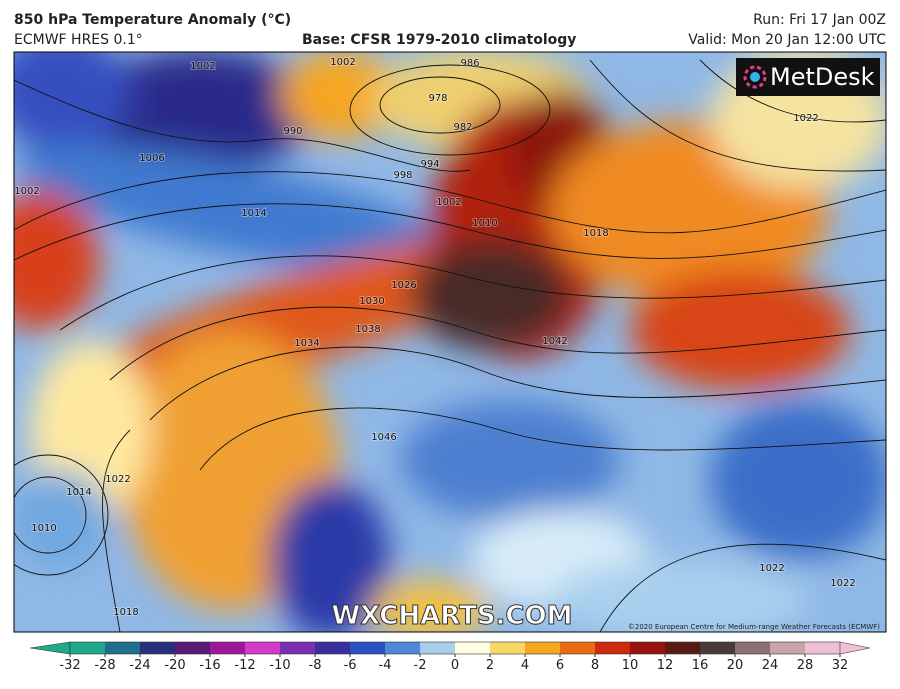 The image size is (900, 689). I want to click on colorbar-tick-label: 4, so click(525, 665).